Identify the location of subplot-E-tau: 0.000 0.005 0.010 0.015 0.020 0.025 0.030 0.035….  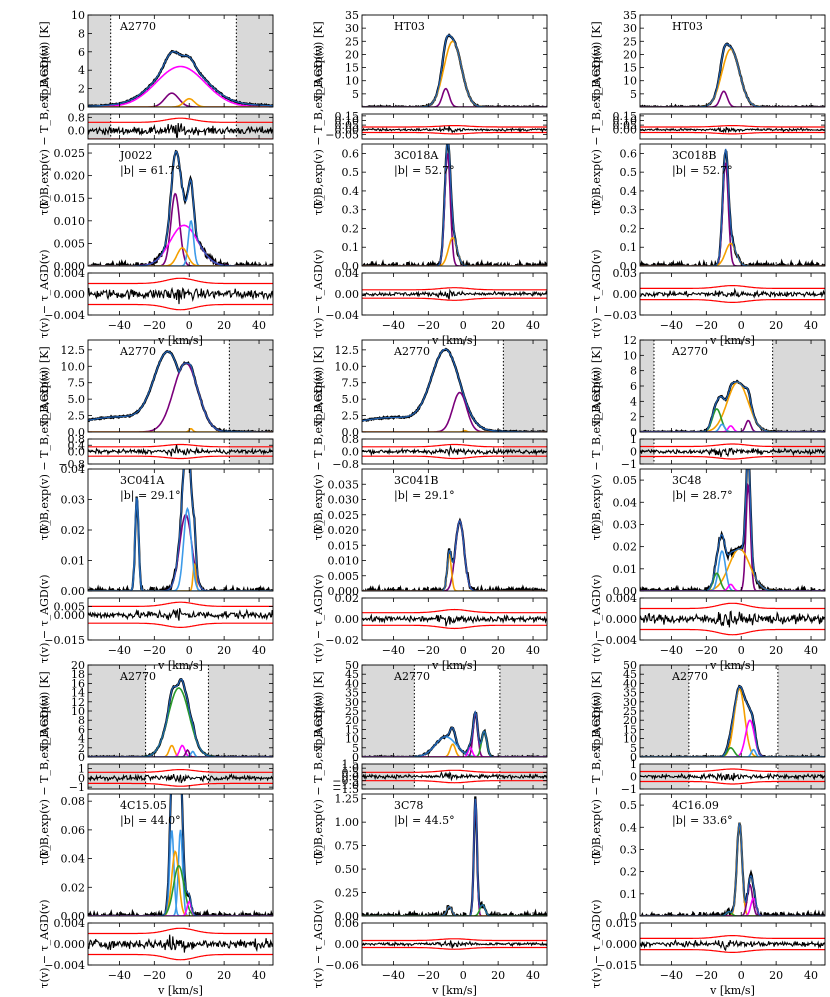
(430, 533).